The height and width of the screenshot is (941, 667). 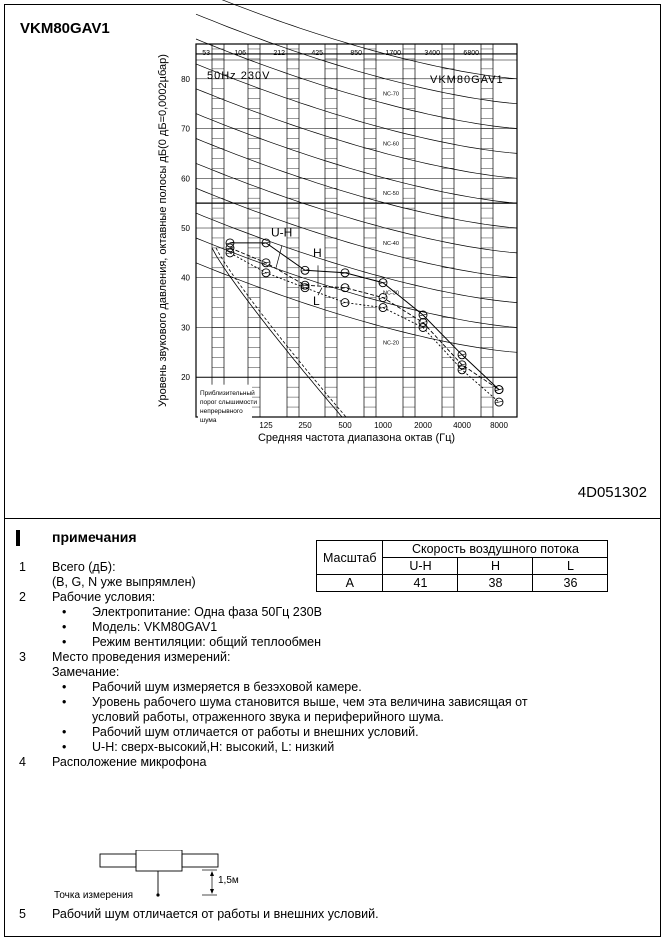 I want to click on threshold-box, so click(x=225, y=408).